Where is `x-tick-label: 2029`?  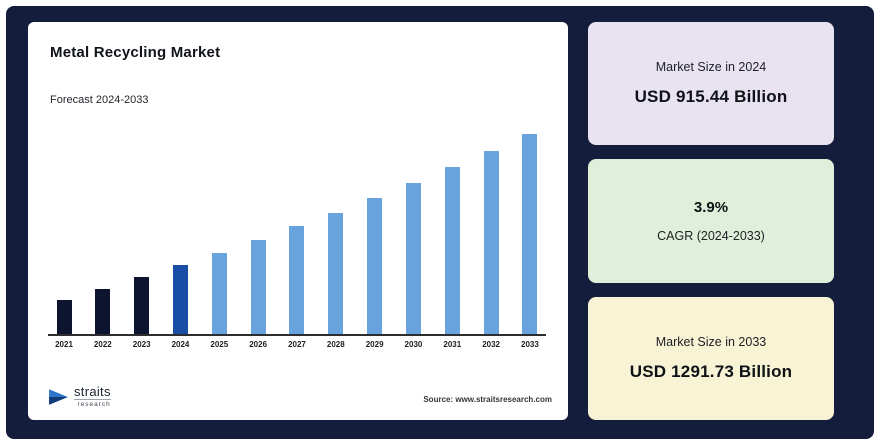
x-tick-label: 2029 is located at coordinates (374, 344).